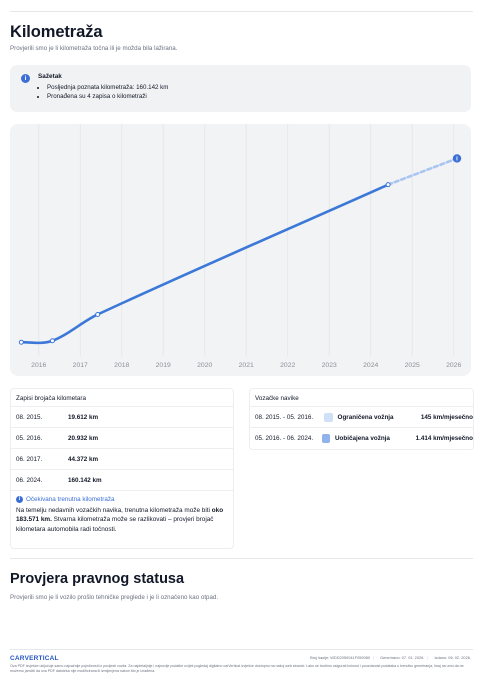  Describe the element at coordinates (29, 459) in the screenshot. I see `record-date: 06. 2017.` at that location.